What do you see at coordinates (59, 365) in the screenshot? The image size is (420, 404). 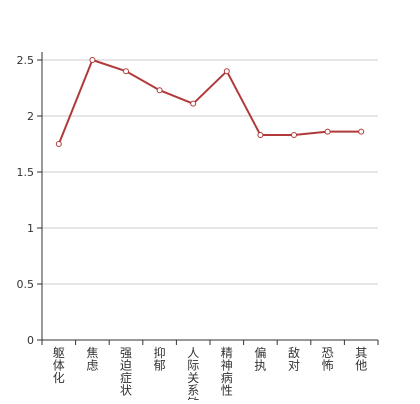 I see `x-tick-label: 躯体化` at bounding box center [59, 365].